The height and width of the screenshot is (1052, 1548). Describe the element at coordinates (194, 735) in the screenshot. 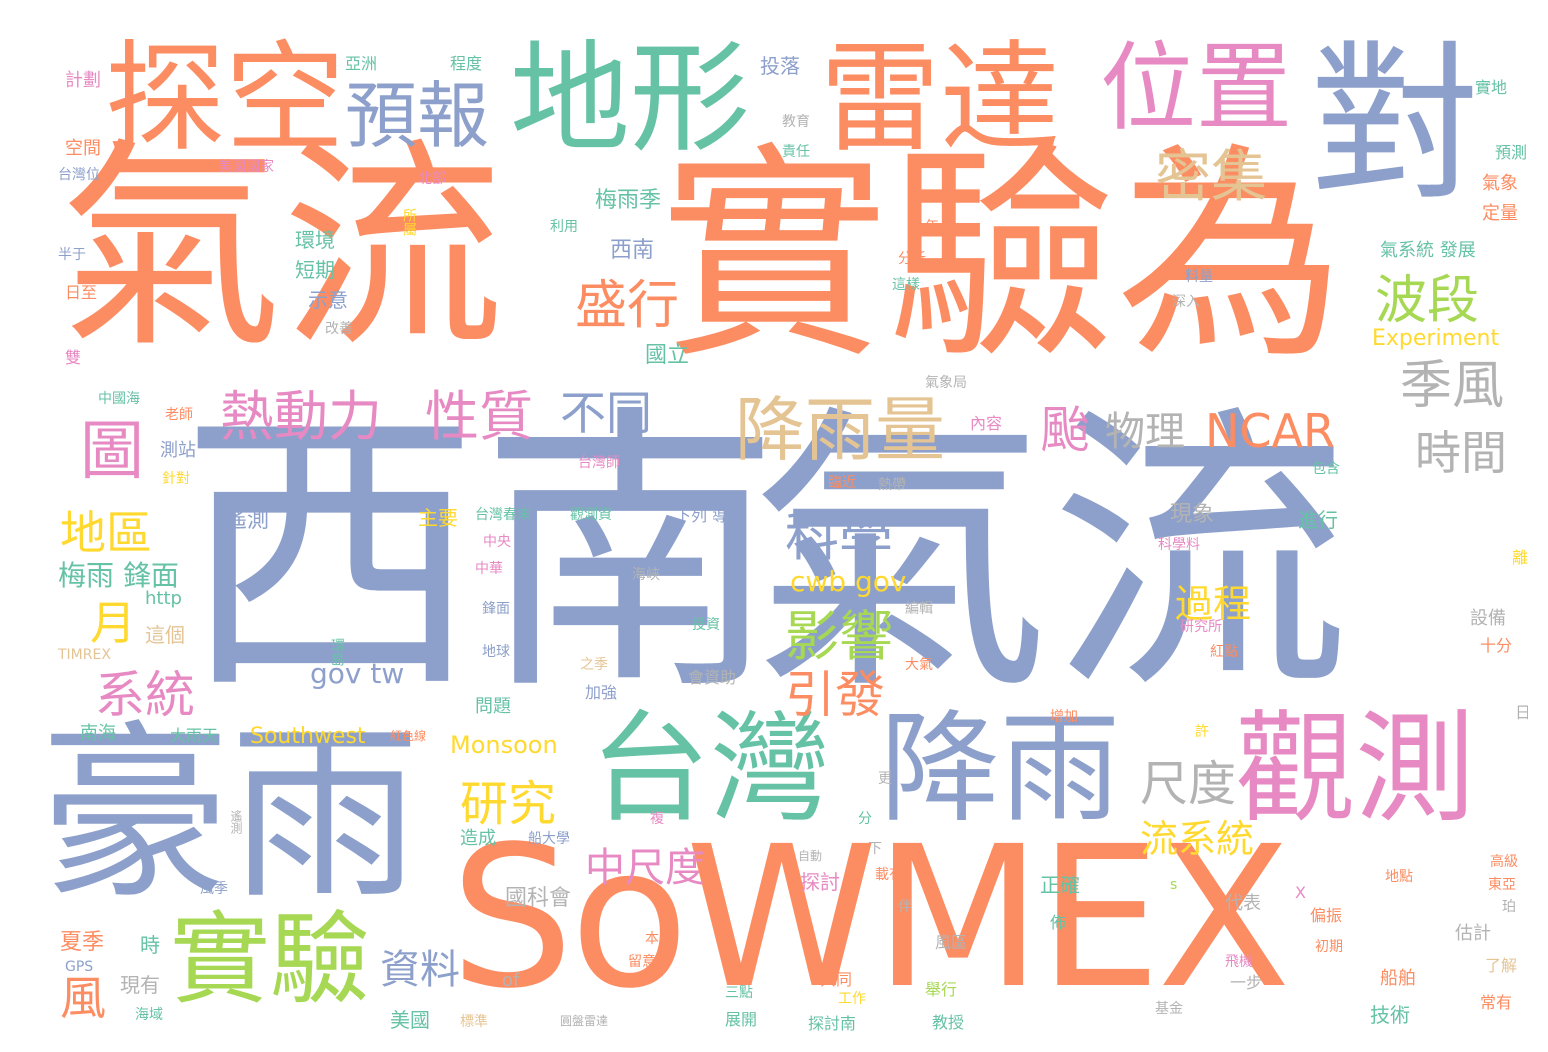

I see `word-dayutian: 大雨天` at that location.